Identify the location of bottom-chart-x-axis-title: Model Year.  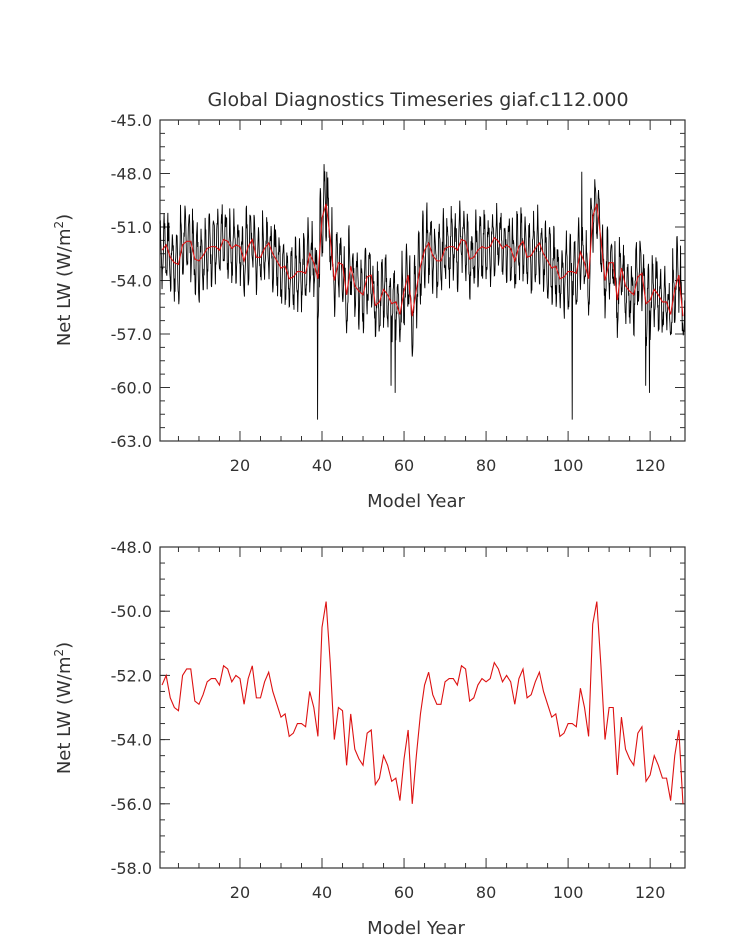
(416, 928).